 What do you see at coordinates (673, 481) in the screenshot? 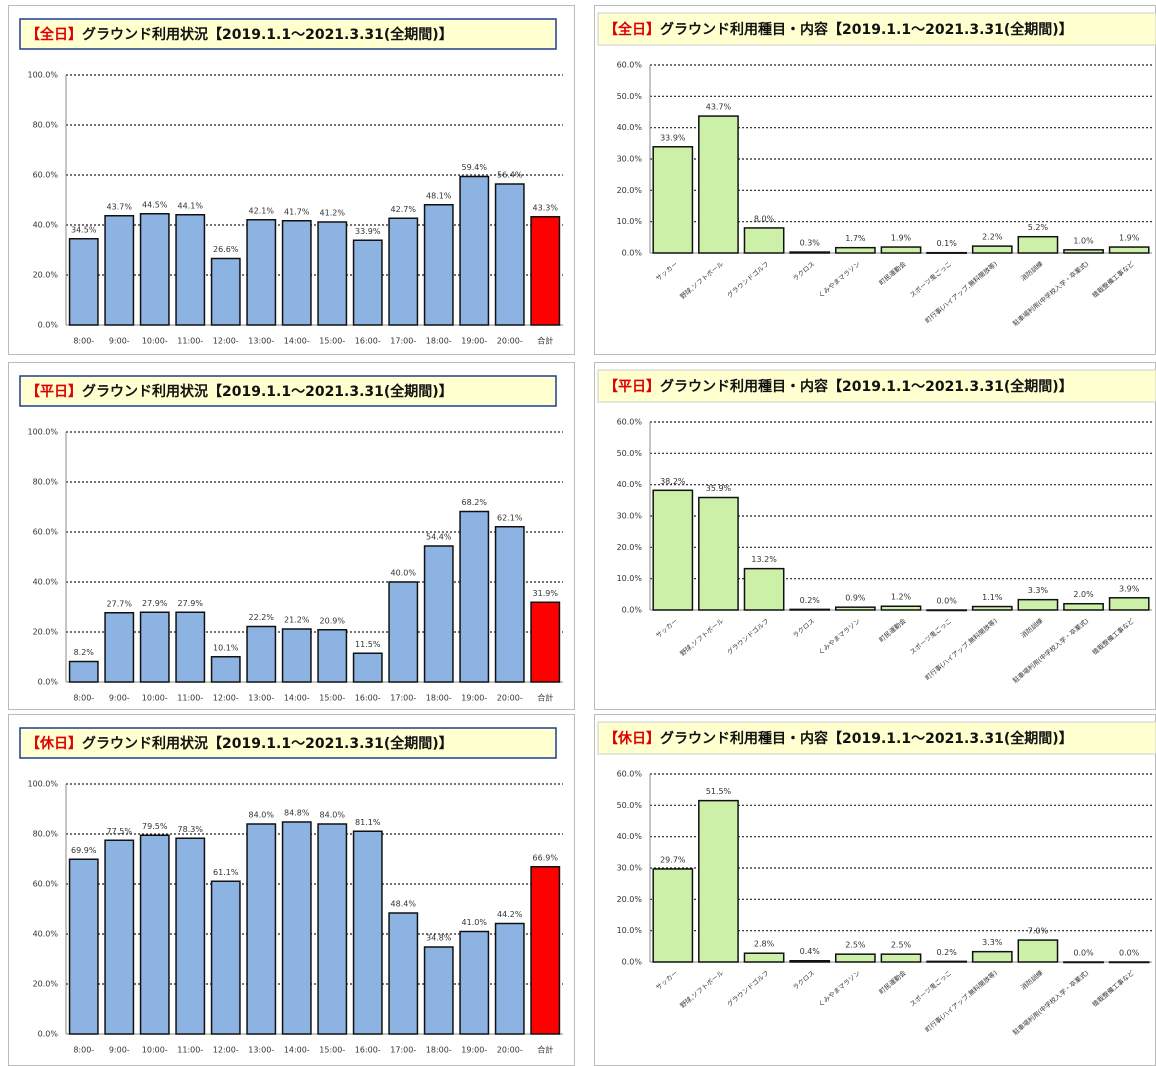
I see `value-label: 38.2%` at bounding box center [673, 481].